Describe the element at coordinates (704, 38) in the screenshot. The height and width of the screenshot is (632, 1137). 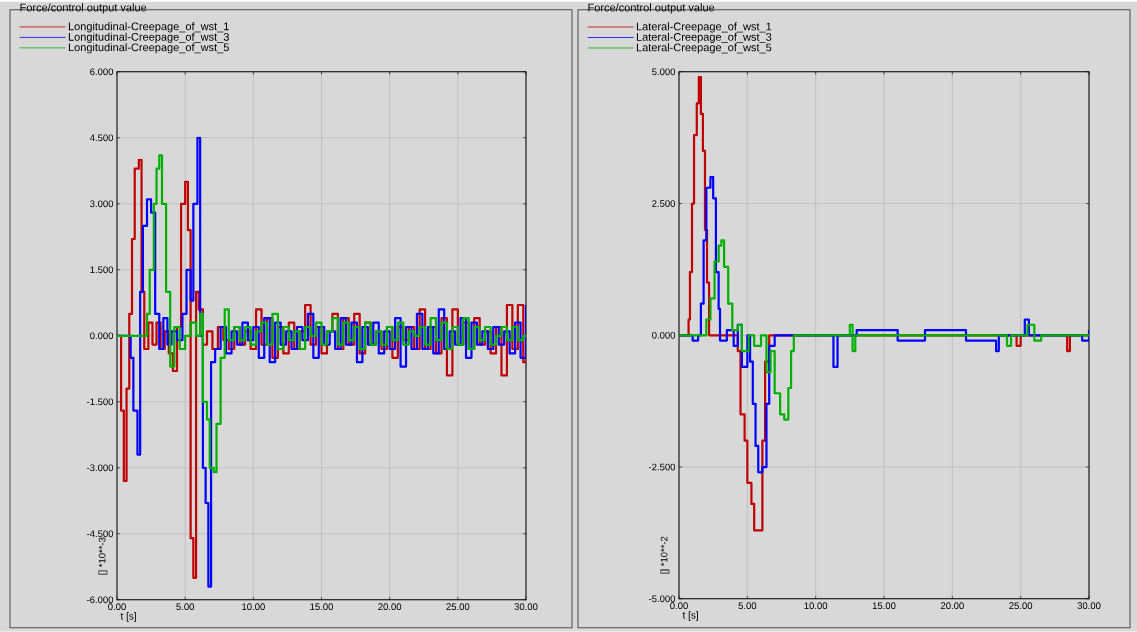
I see `legend-label: Lateral-Creepage_of_wst_3` at that location.